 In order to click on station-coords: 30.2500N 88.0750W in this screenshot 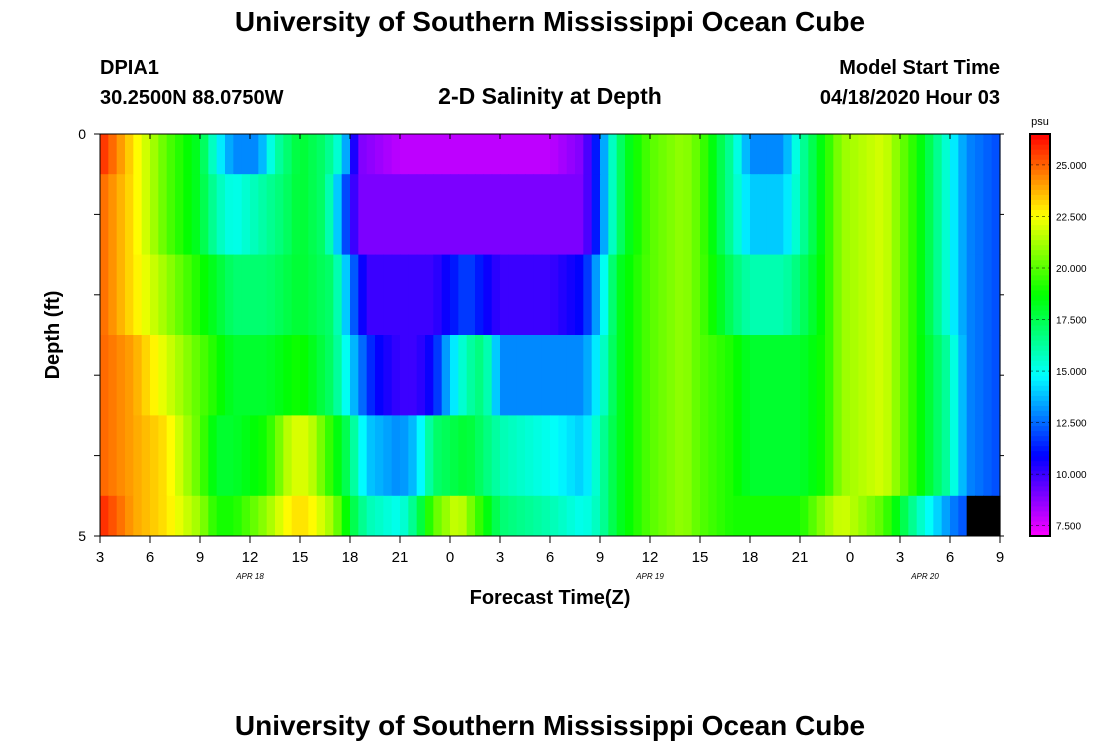, I will do `click(192, 98)`.